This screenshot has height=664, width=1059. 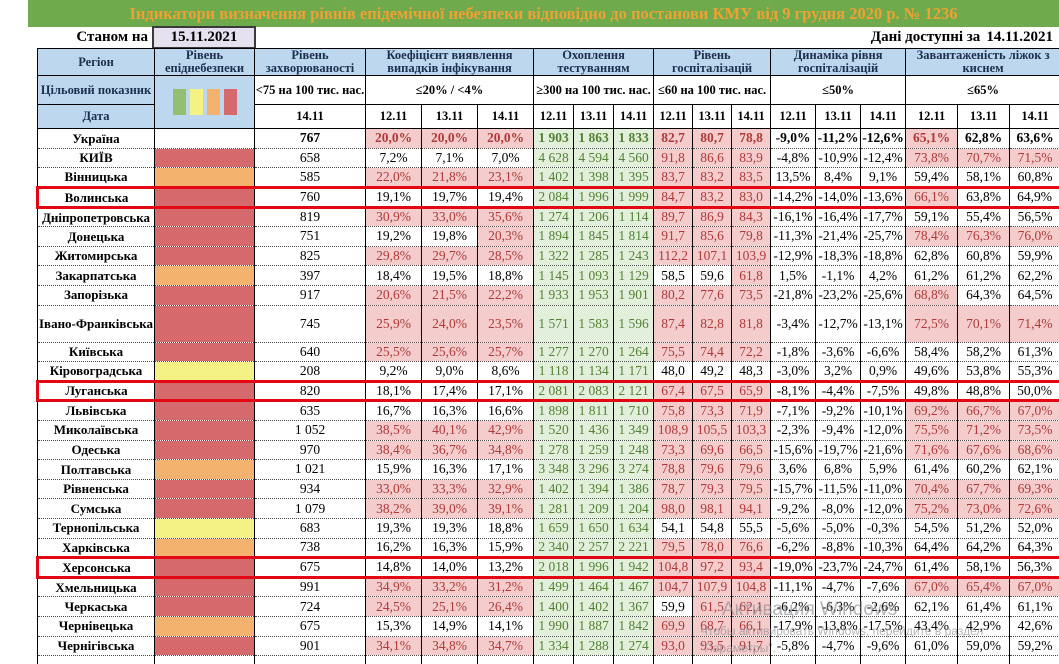 What do you see at coordinates (393, 587) in the screenshot?
I see `detection-value: 34,9%` at bounding box center [393, 587].